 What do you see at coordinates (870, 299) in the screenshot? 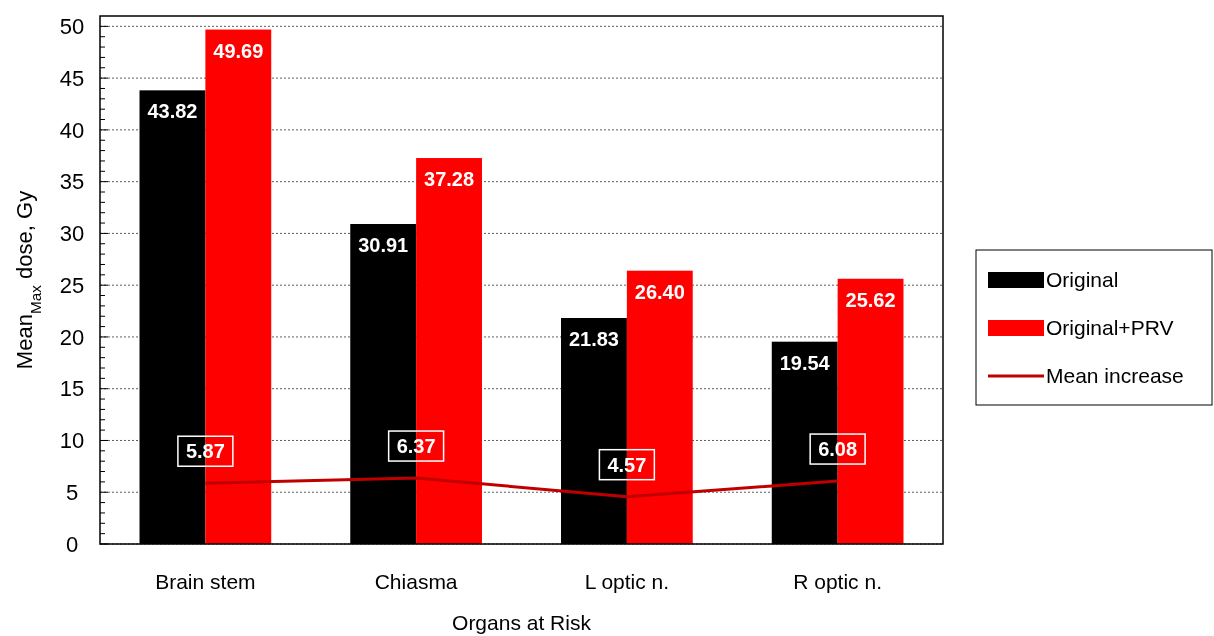
I see `data-label: 25.62` at bounding box center [870, 299].